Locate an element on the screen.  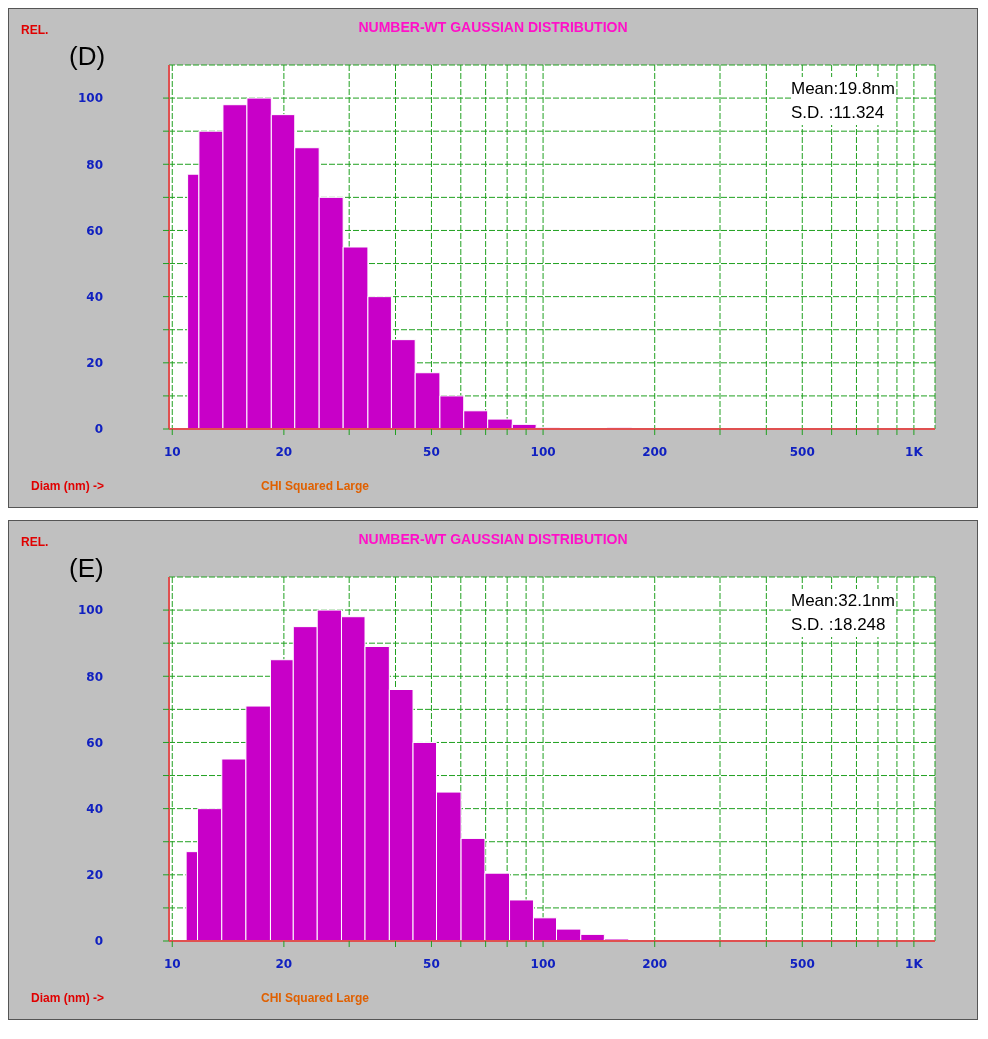
annotation: Mean:19.8nm is located at coordinates (843, 89).